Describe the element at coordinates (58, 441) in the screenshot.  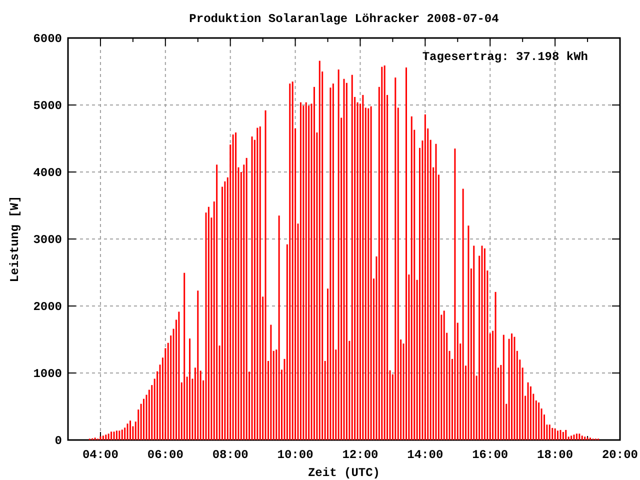
I see `y-tick-label: 0` at that location.